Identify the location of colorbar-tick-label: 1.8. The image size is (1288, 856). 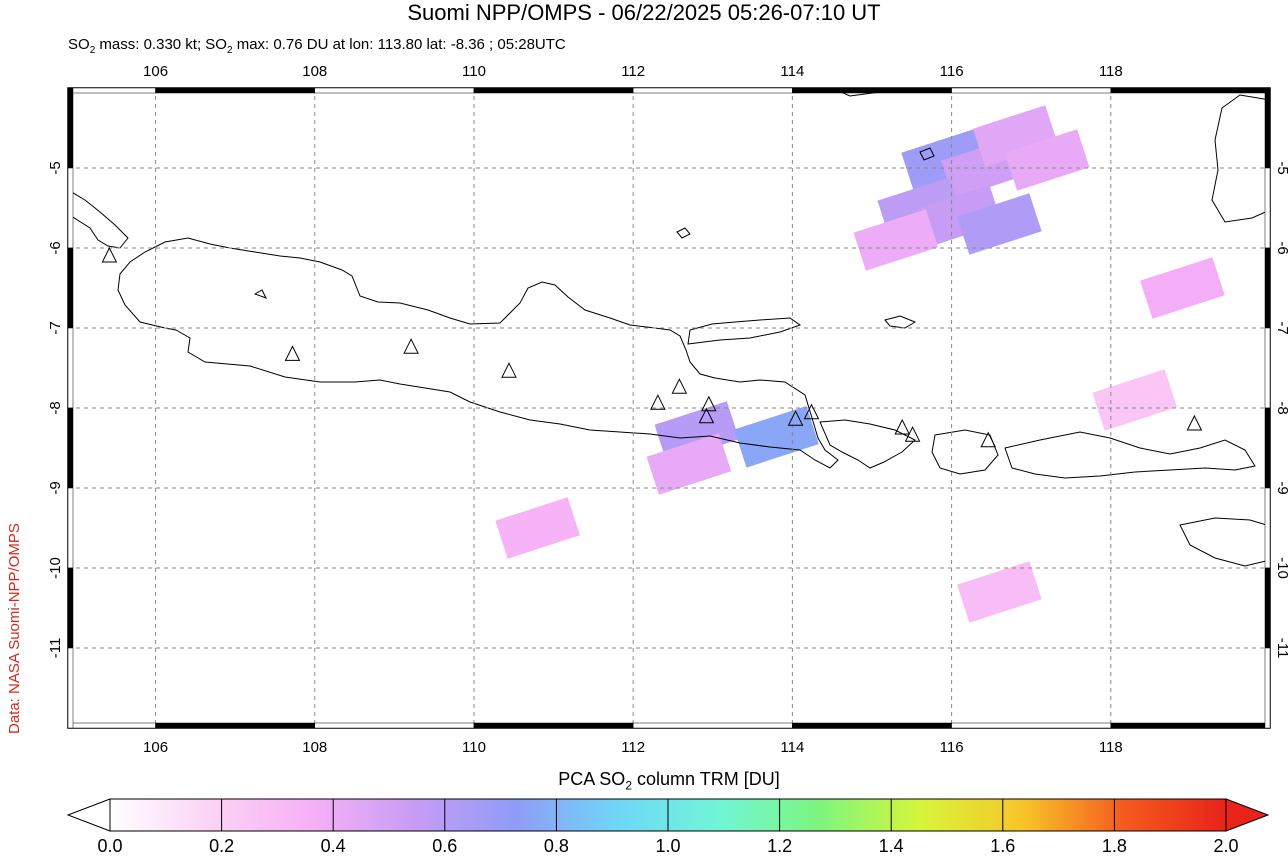
(1114, 846).